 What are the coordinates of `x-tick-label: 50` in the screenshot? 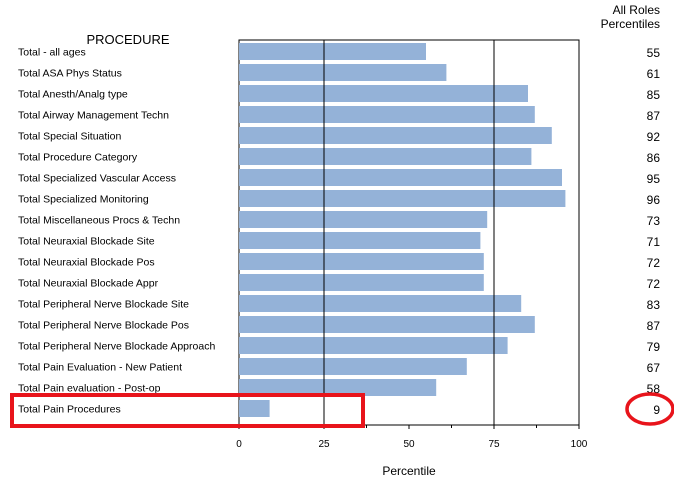 It's located at (409, 444).